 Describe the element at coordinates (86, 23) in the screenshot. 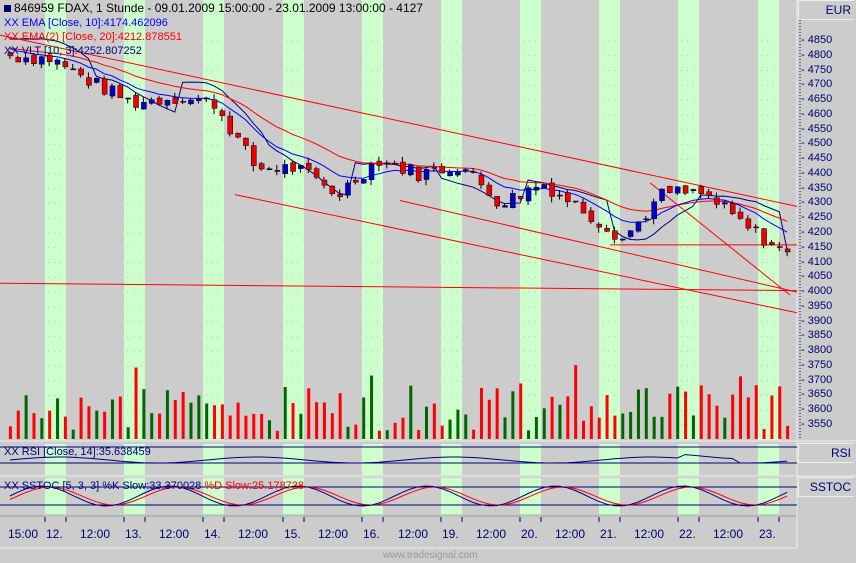

I see `legend-ema10: XX EMA [Close, 10]:4174.462096` at that location.